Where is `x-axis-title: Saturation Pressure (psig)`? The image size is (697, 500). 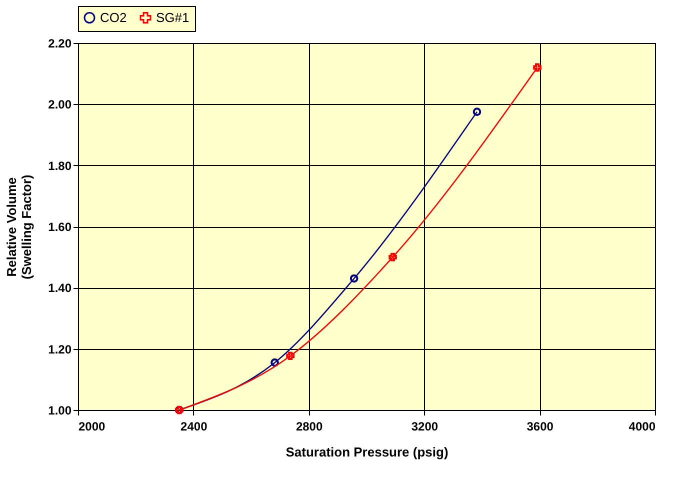 x-axis-title: Saturation Pressure (psig) is located at coordinates (367, 452).